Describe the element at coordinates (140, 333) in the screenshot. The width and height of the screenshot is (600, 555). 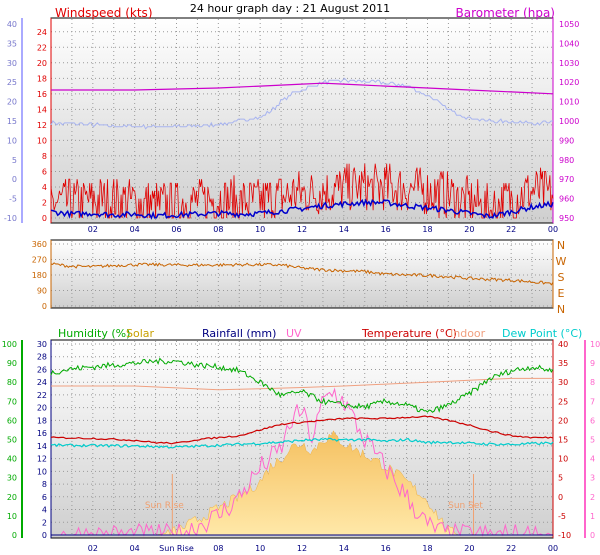
I see `legend-solar: Solar` at that location.